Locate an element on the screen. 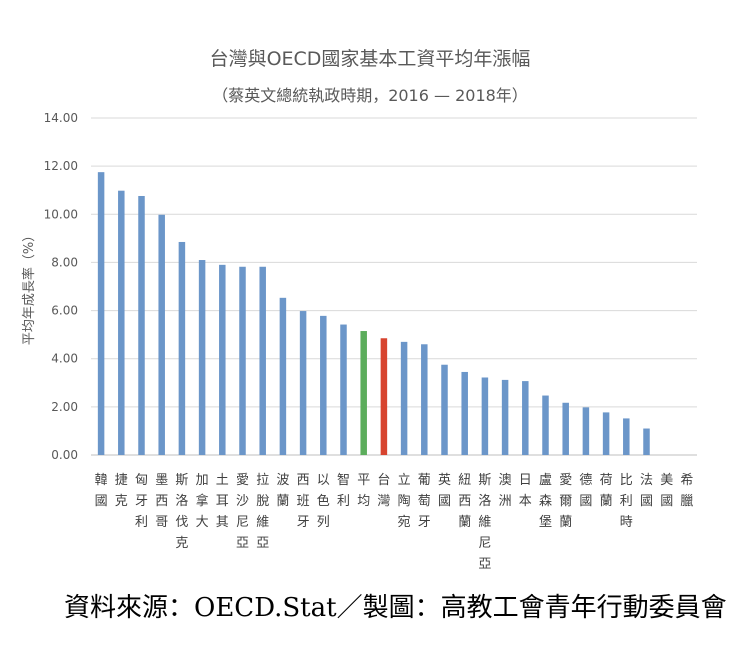 The image size is (750, 653). category-label: 紐西蘭 is located at coordinates (464, 501).